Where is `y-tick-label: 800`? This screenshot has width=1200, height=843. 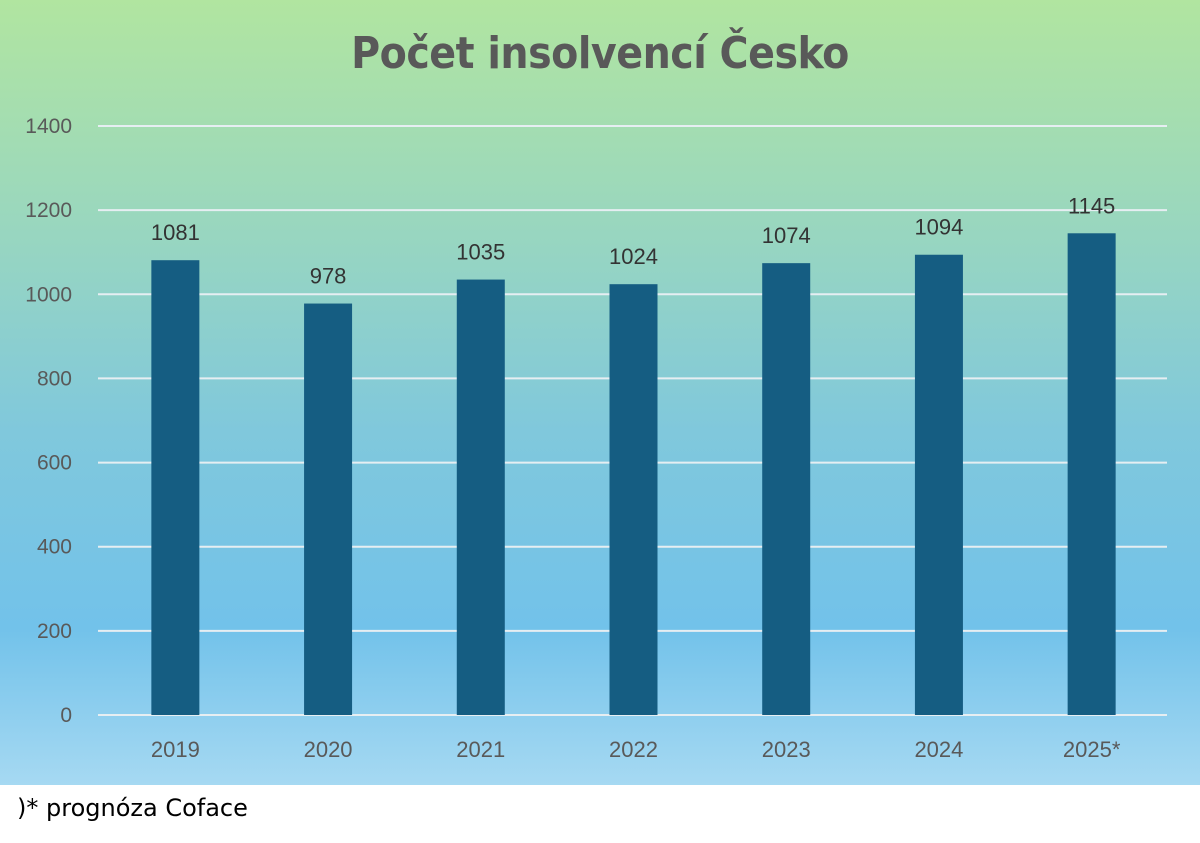 y-tick-label: 800 is located at coordinates (54, 378).